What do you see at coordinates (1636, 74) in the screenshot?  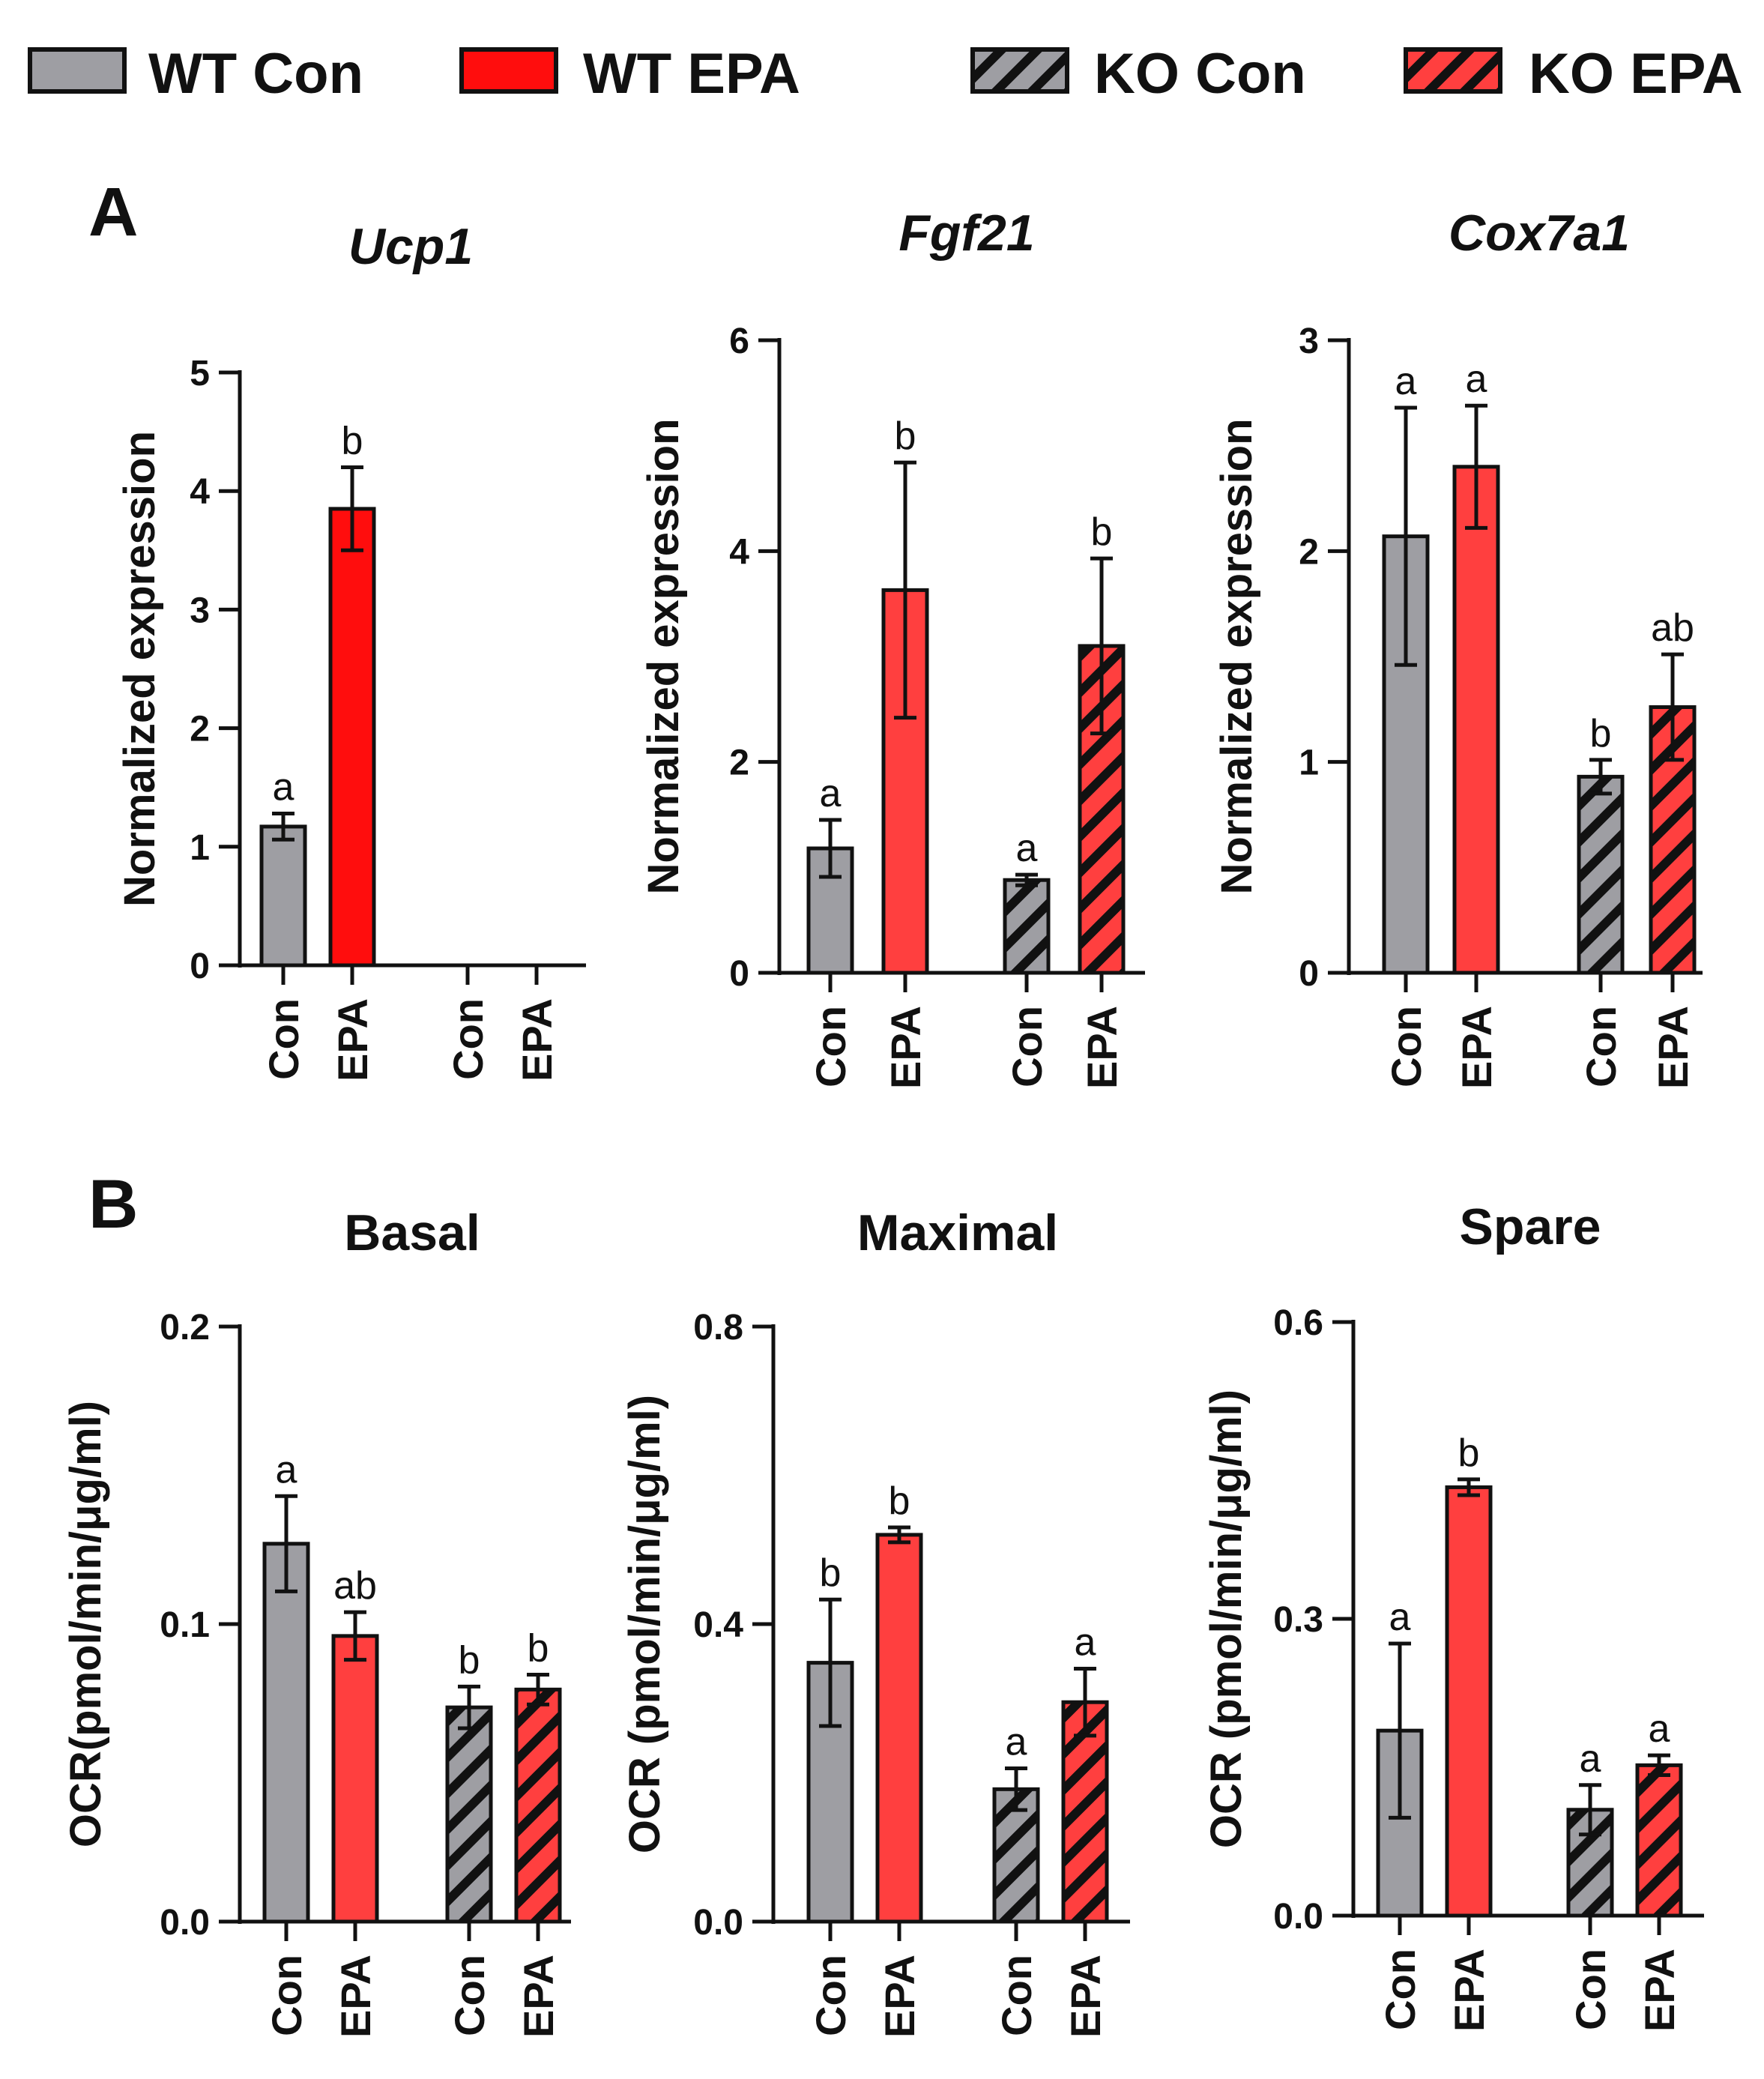 I see `legend-label-ko-epa: KO EPA` at bounding box center [1636, 74].